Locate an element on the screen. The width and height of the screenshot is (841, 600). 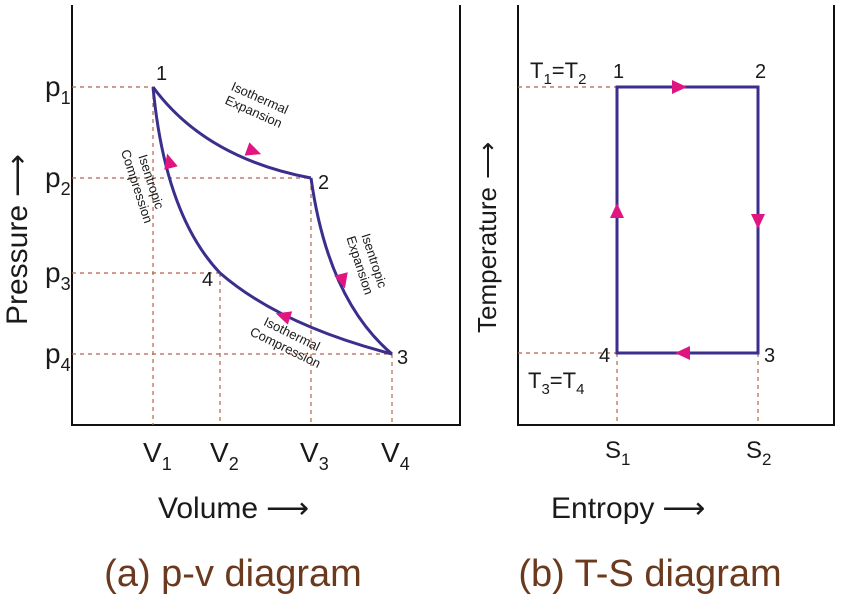
pv-arrow-2-to-3-icon is located at coordinates (341, 280).